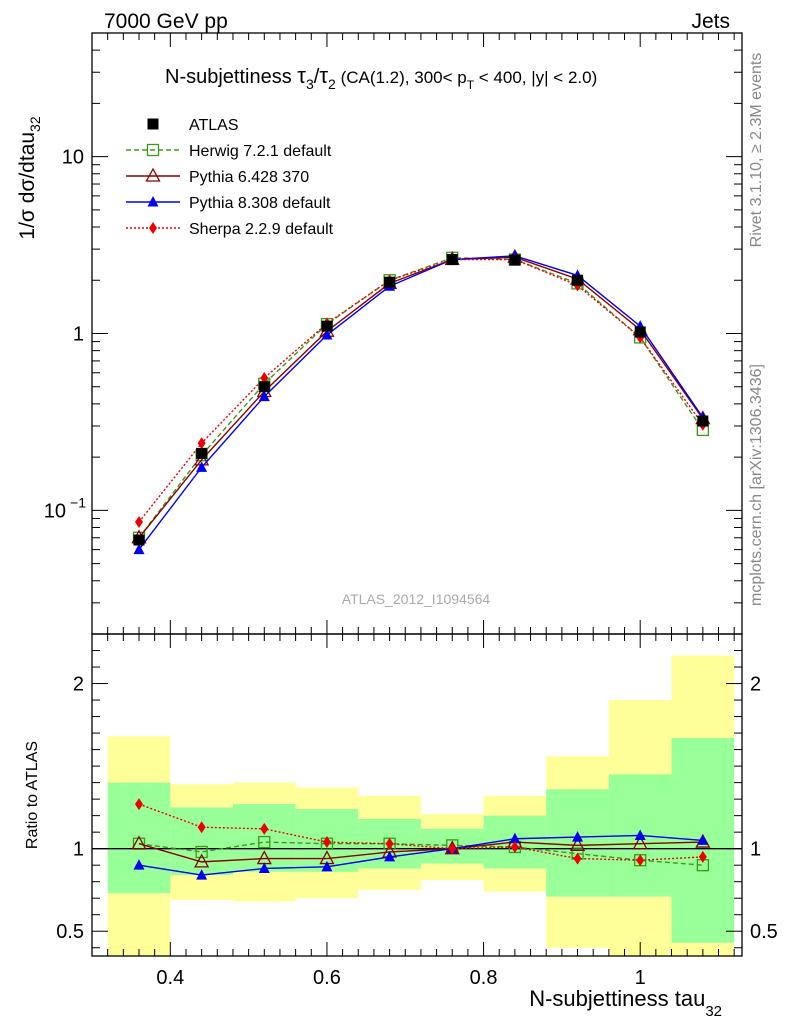  Describe the element at coordinates (260, 203) in the screenshot. I see `legend-label-pythia-8-308-default: Pythia 8.308 default` at that location.